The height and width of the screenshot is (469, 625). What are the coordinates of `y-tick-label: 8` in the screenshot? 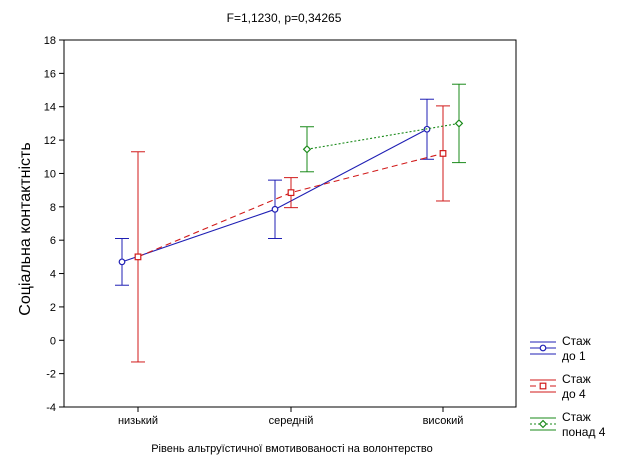 It's located at (53, 208).